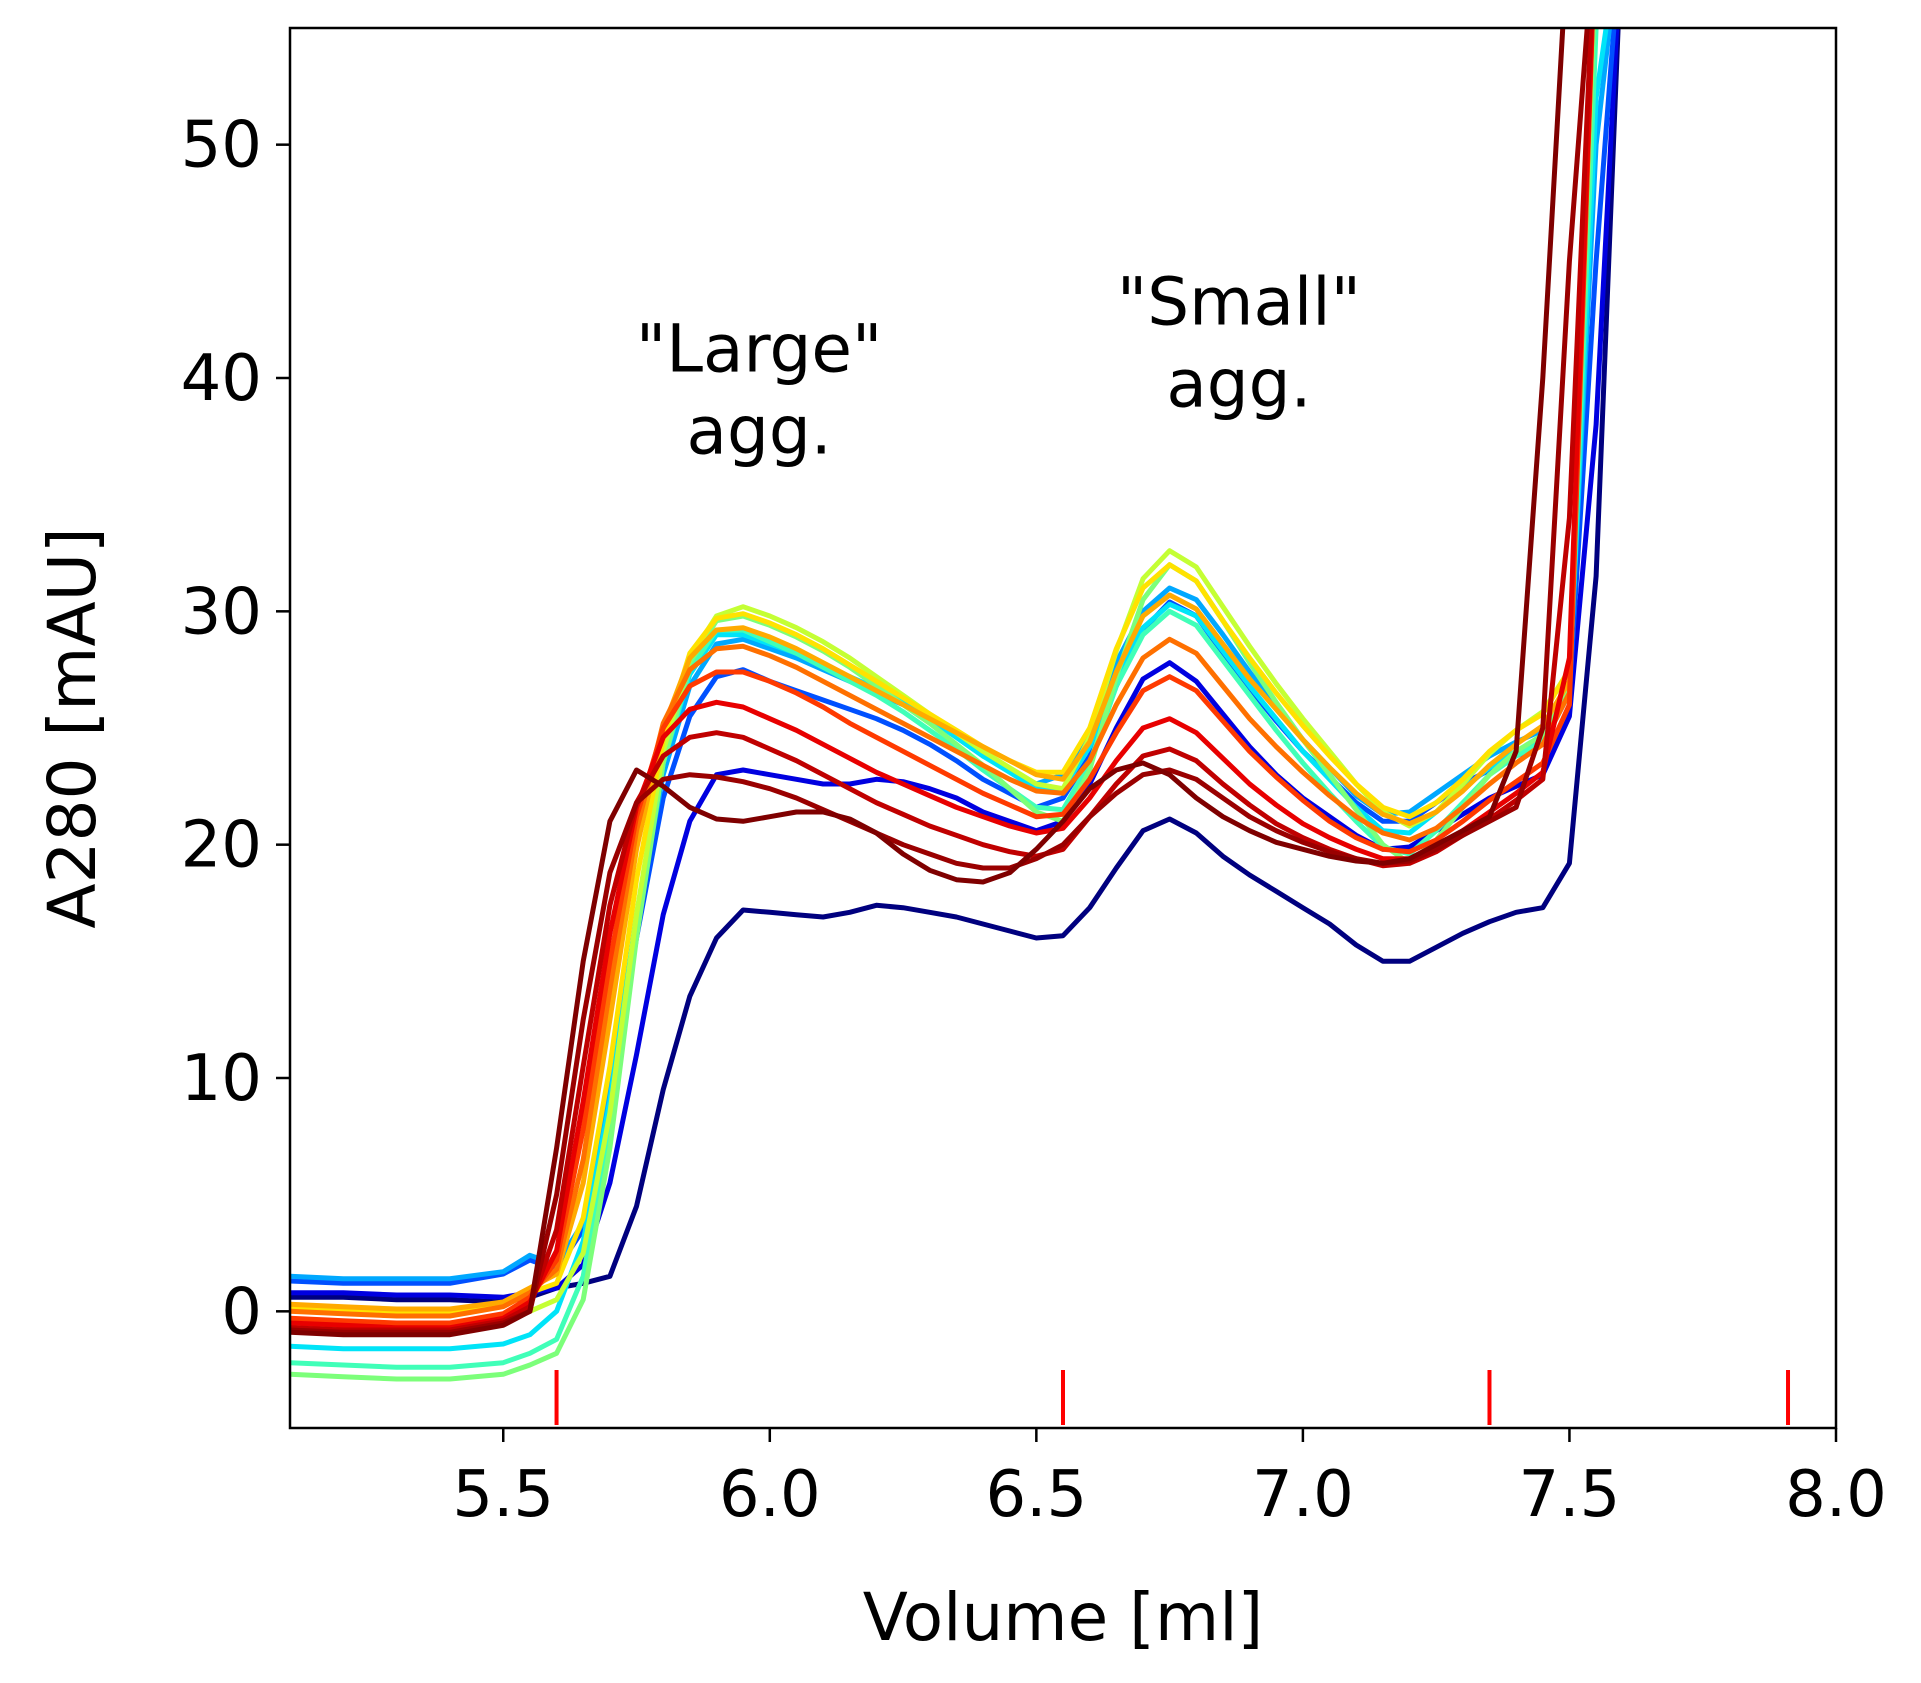  What do you see at coordinates (1570, 1495) in the screenshot?
I see `x-tick-label: 7.5` at bounding box center [1570, 1495].